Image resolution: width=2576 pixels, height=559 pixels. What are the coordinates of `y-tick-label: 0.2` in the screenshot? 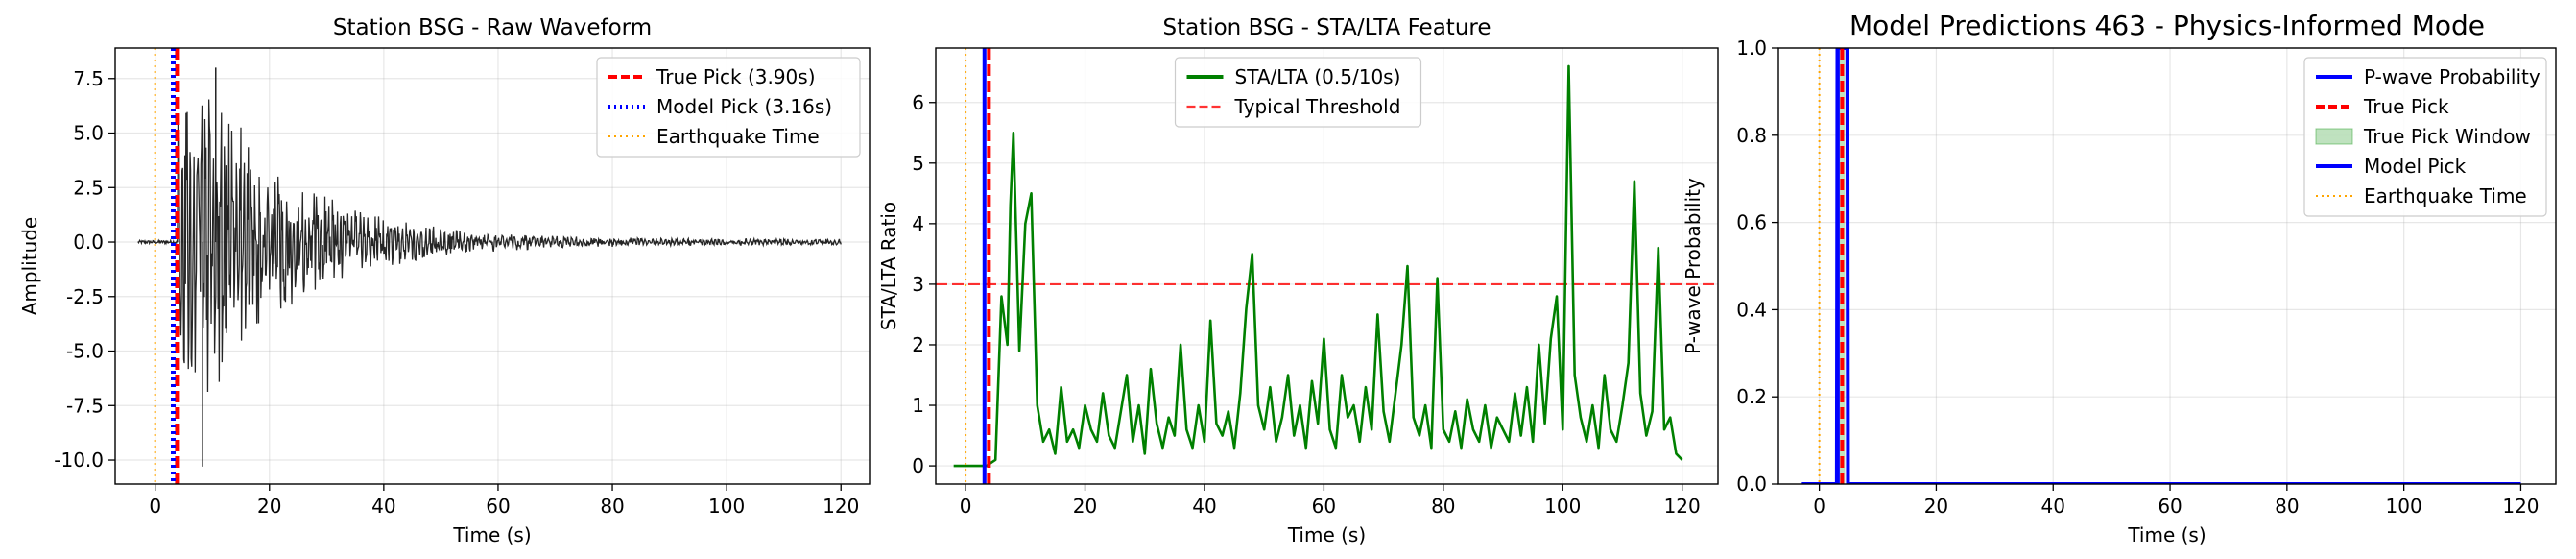 It's located at (1751, 396).